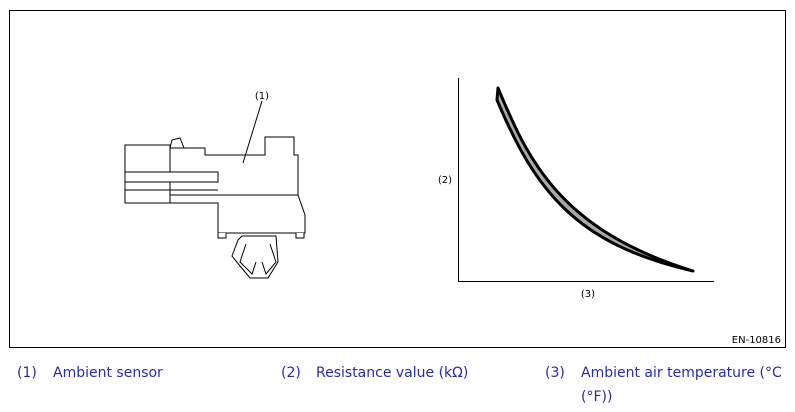 The width and height of the screenshot is (795, 412). What do you see at coordinates (108, 373) in the screenshot?
I see `legend-text: Ambient sensor` at bounding box center [108, 373].